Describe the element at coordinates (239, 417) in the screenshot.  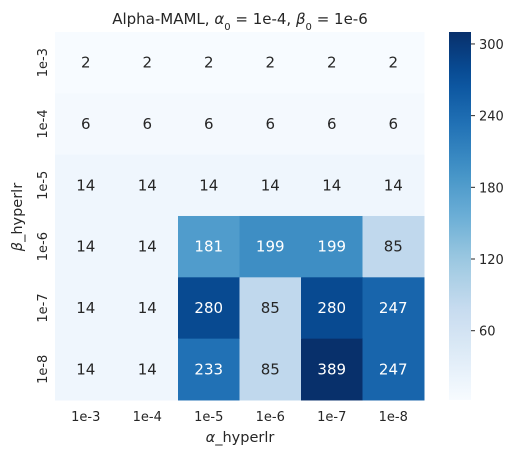
I see `x-axis-ticks: 1e-3 1e-4 1e-5 1e-6 1e-7 1e-8` at that location.